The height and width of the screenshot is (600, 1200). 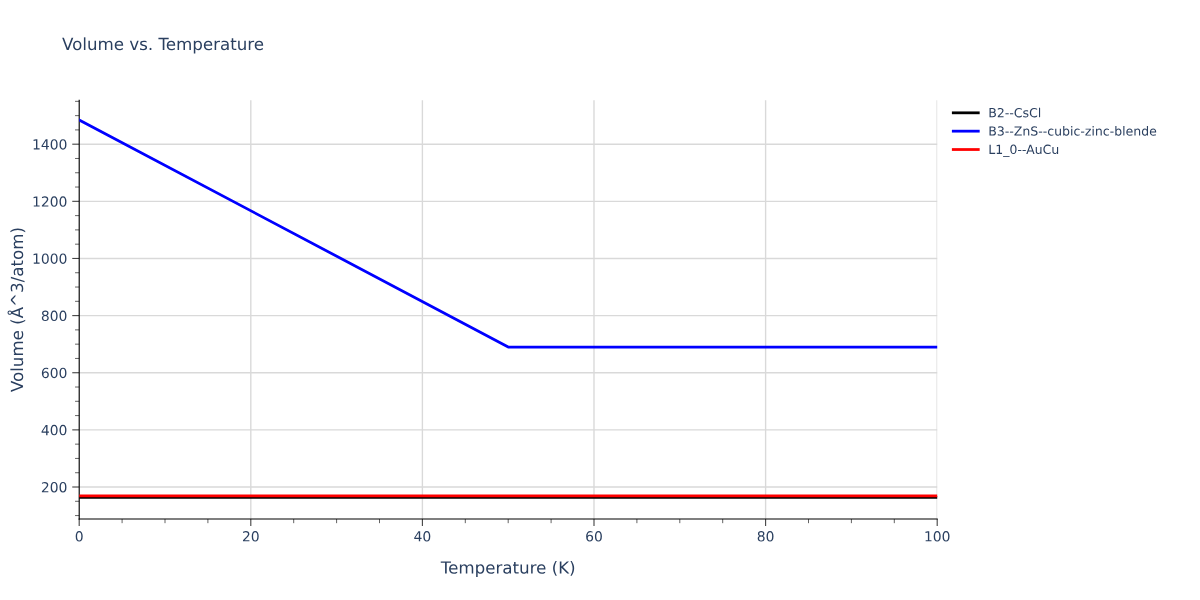 What do you see at coordinates (163, 45) in the screenshot?
I see `chart-title: Volume vs. Temperature` at bounding box center [163, 45].